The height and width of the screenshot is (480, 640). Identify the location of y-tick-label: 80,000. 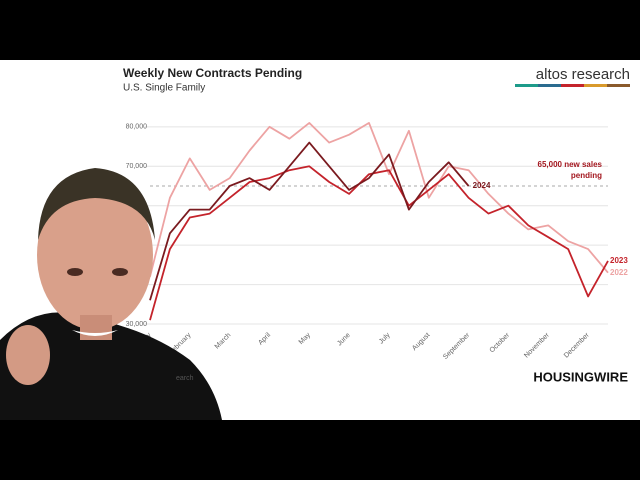
(137, 127).